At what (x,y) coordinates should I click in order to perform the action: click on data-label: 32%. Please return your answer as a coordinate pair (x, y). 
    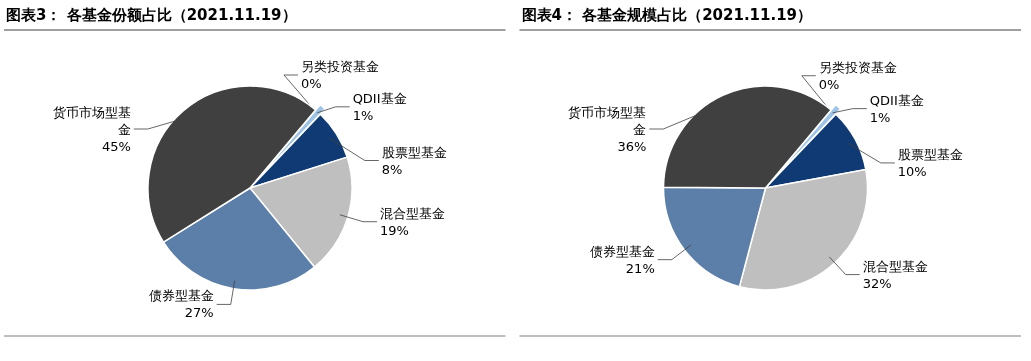
    Looking at the image, I should click on (877, 283).